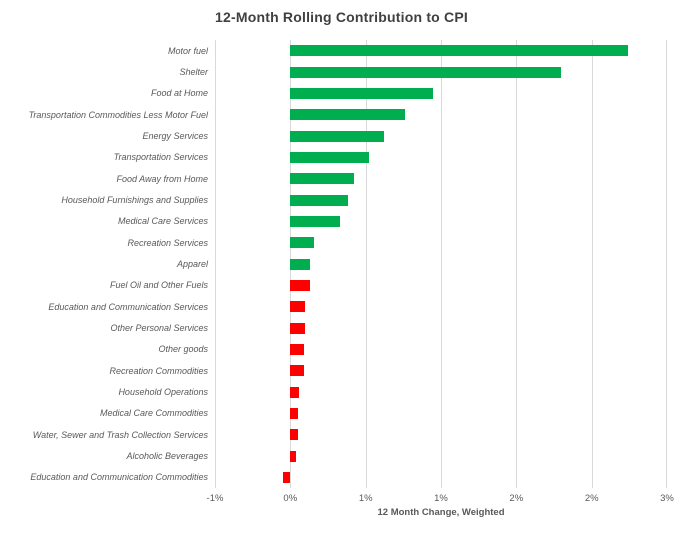 The width and height of the screenshot is (683, 537). Describe the element at coordinates (163, 391) in the screenshot. I see `category-label: Household Operations` at that location.